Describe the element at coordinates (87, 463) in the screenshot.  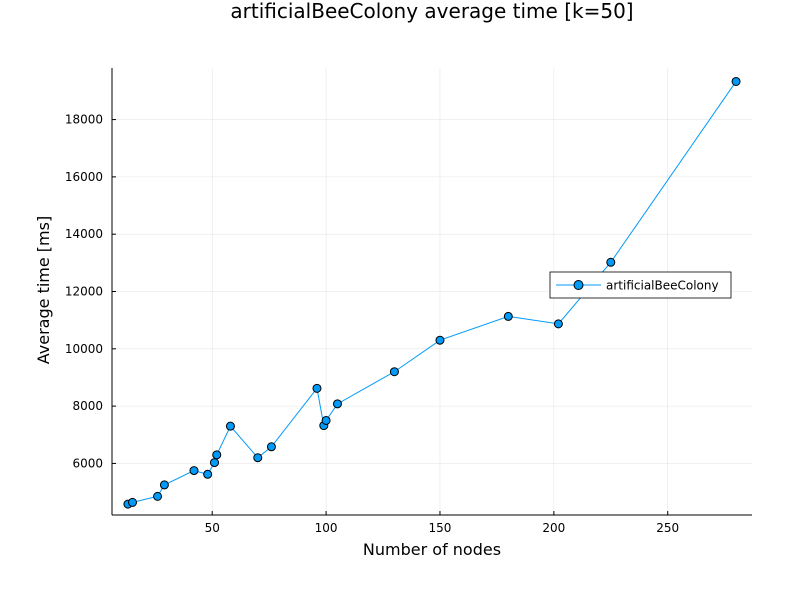
I see `y-tick-label: 6000` at that location.